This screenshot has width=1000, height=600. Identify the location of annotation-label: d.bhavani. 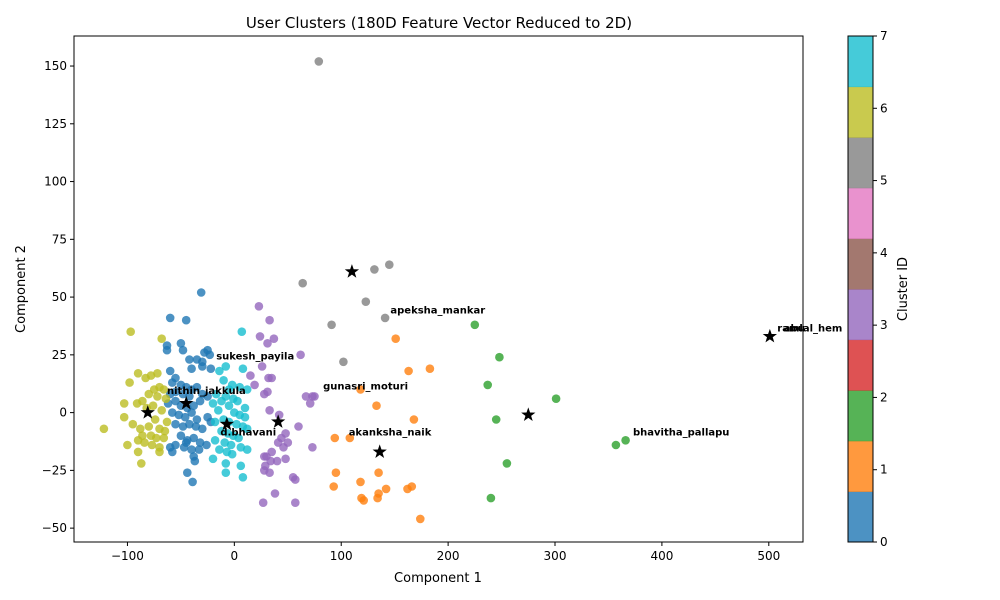
(248, 433).